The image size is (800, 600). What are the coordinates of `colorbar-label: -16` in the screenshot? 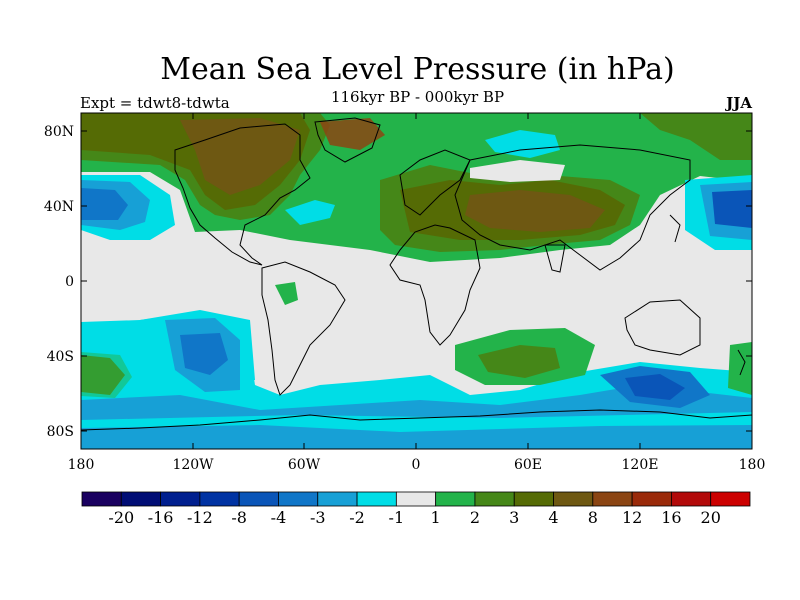 It's located at (161, 517).